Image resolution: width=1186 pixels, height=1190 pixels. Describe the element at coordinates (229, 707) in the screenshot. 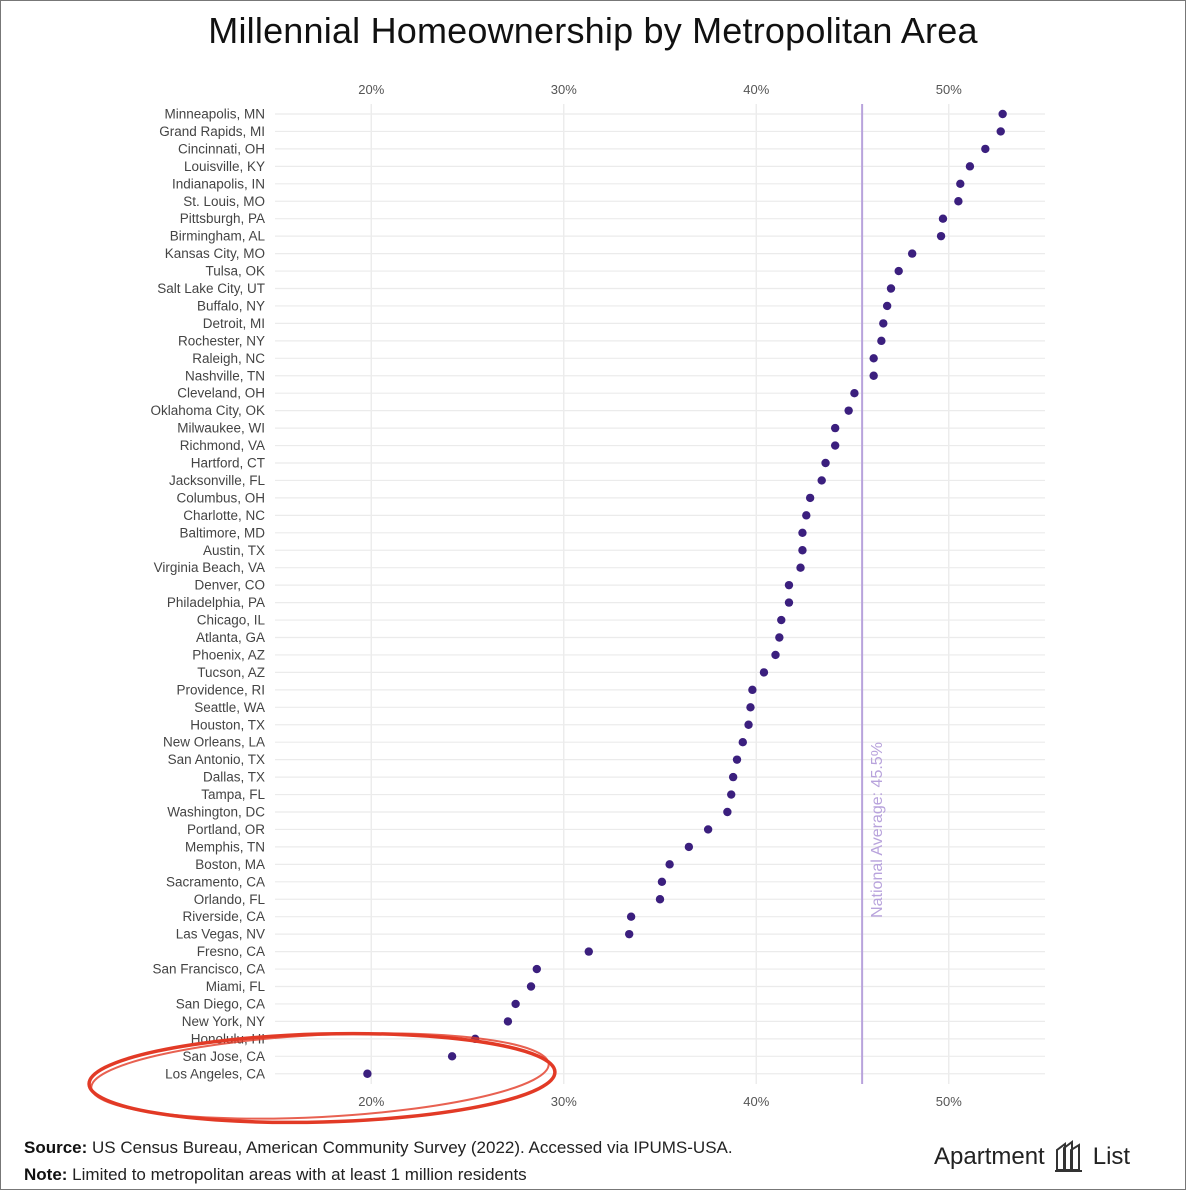

I see `category-label: Seattle, WA` at that location.